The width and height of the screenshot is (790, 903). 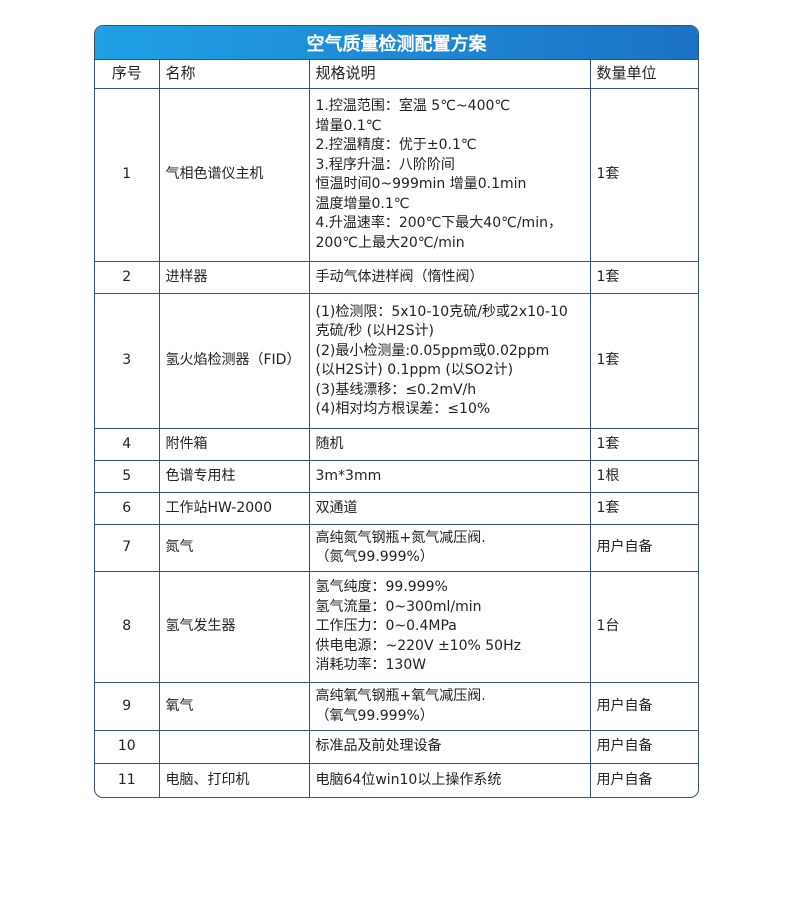 I want to click on table-row: 4 附件箱 随机 1套, so click(x=396, y=444).